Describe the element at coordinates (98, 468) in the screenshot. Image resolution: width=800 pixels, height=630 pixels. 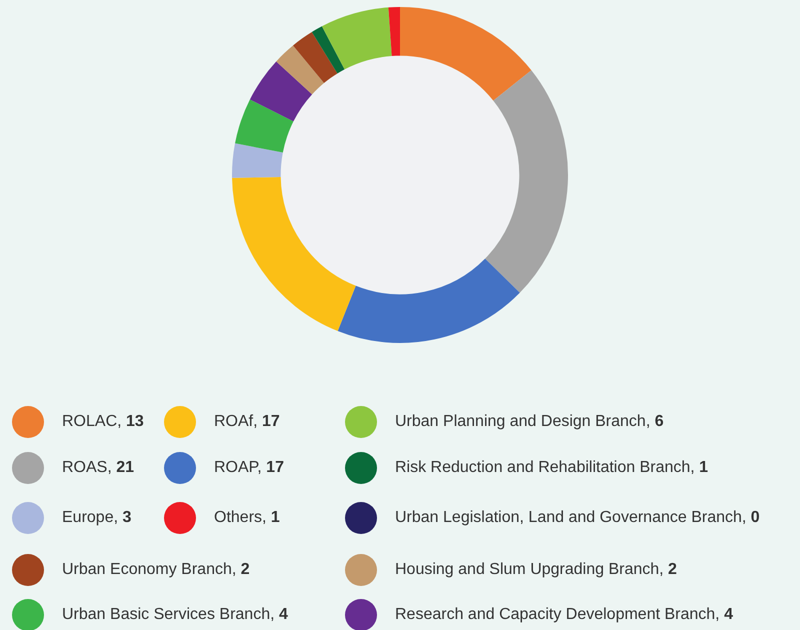
I see `legend-label: ROAS, 21` at that location.